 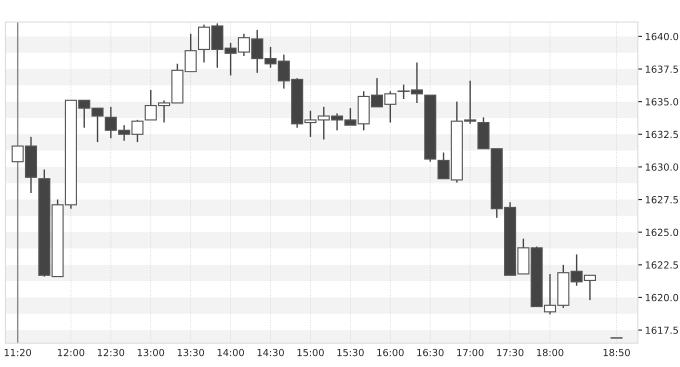 What do you see at coordinates (18, 352) in the screenshot?
I see `x-tick-label: 11:20` at bounding box center [18, 352].